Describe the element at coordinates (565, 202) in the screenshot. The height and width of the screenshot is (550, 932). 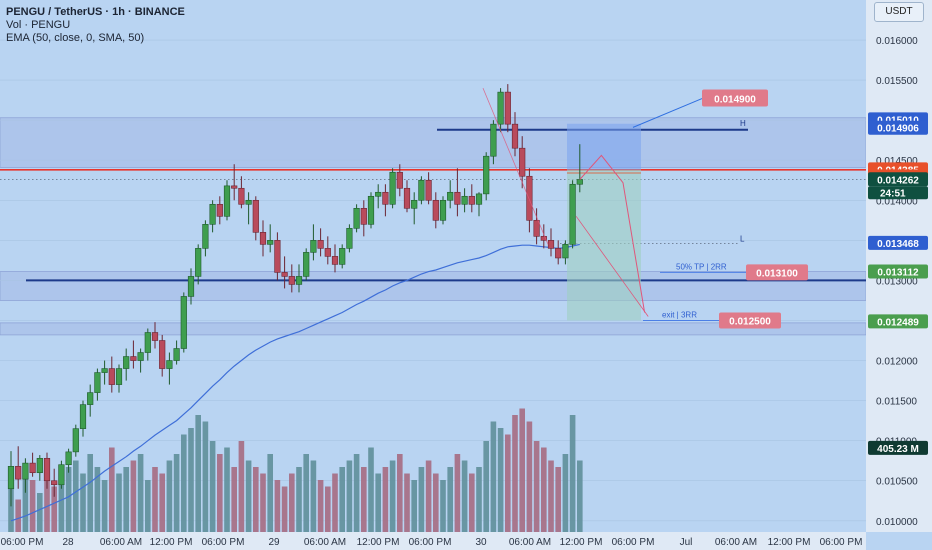
I see `projection-layer` at that location.